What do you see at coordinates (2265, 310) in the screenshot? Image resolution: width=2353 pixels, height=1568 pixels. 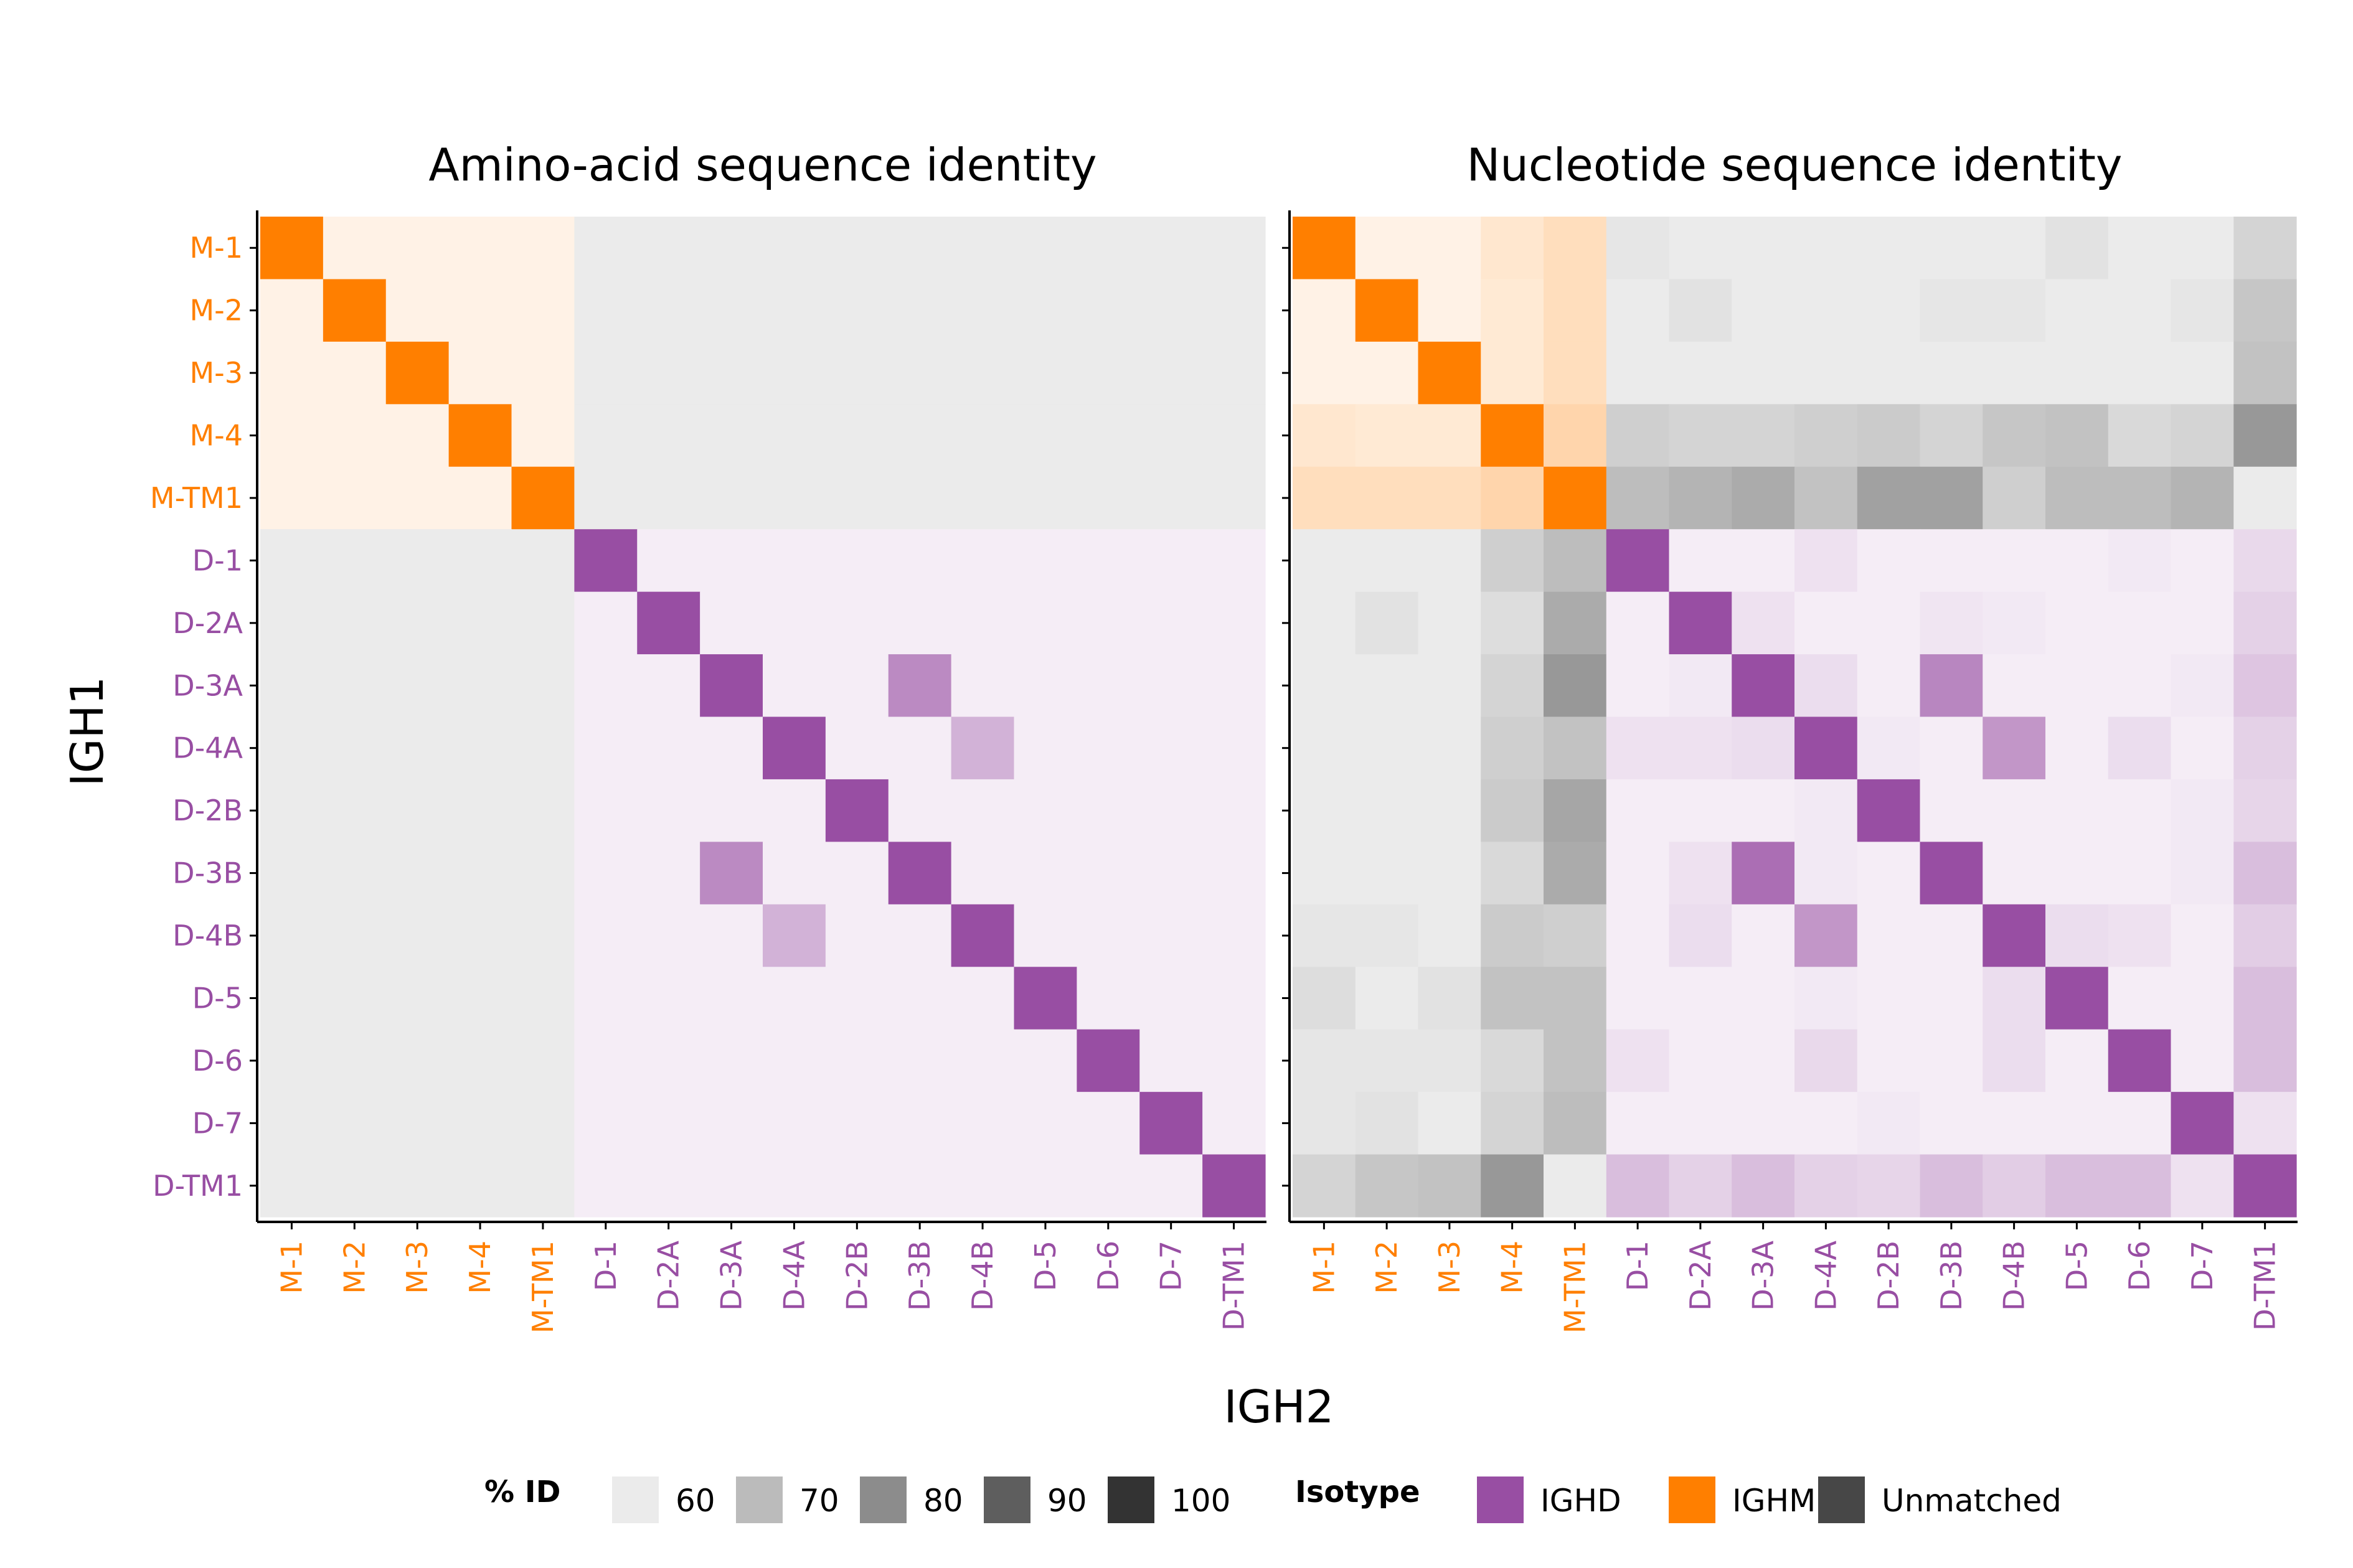 I see `heatmap-cell-nt-M-2-D-TM1` at bounding box center [2265, 310].